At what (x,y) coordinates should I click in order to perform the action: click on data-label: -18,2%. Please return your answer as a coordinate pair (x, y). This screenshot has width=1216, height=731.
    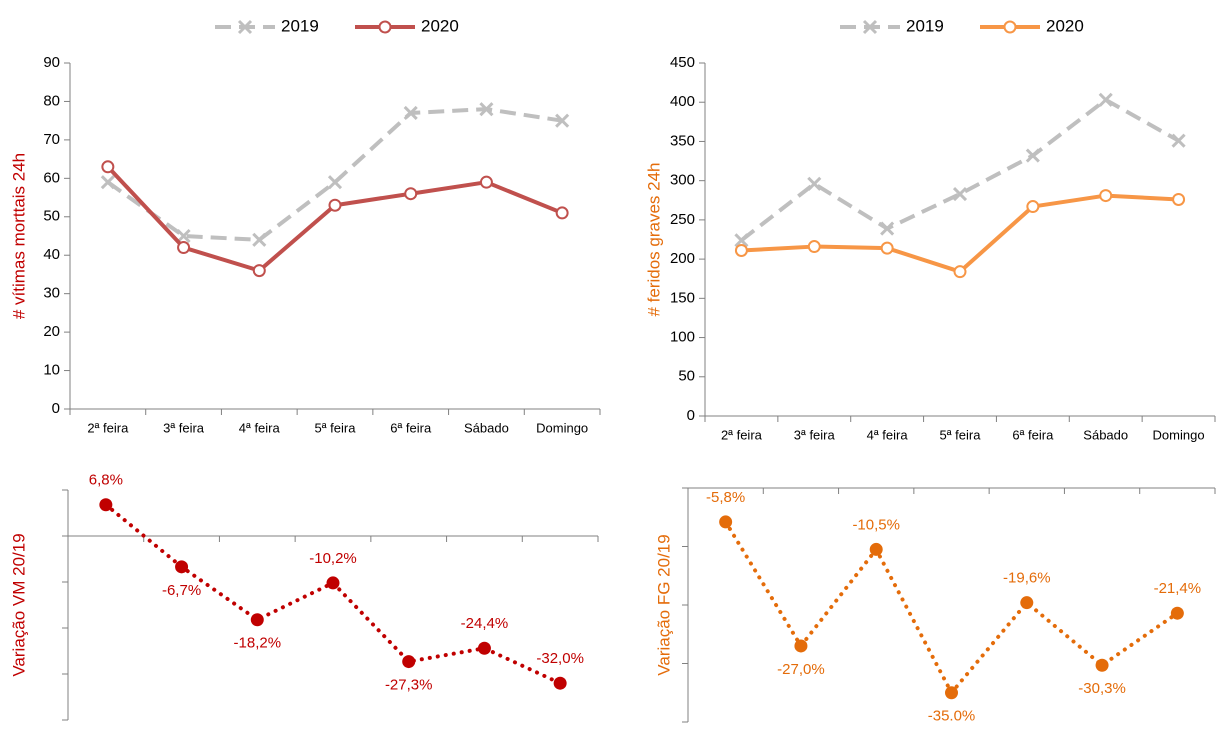
    Looking at the image, I should click on (258, 643).